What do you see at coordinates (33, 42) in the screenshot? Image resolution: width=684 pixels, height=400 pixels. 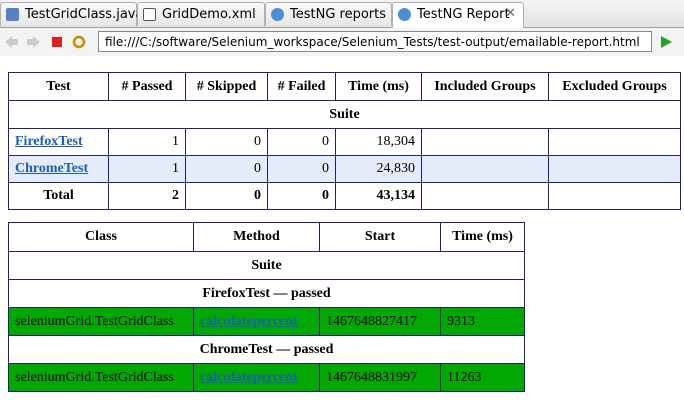 I see `forward-button` at bounding box center [33, 42].